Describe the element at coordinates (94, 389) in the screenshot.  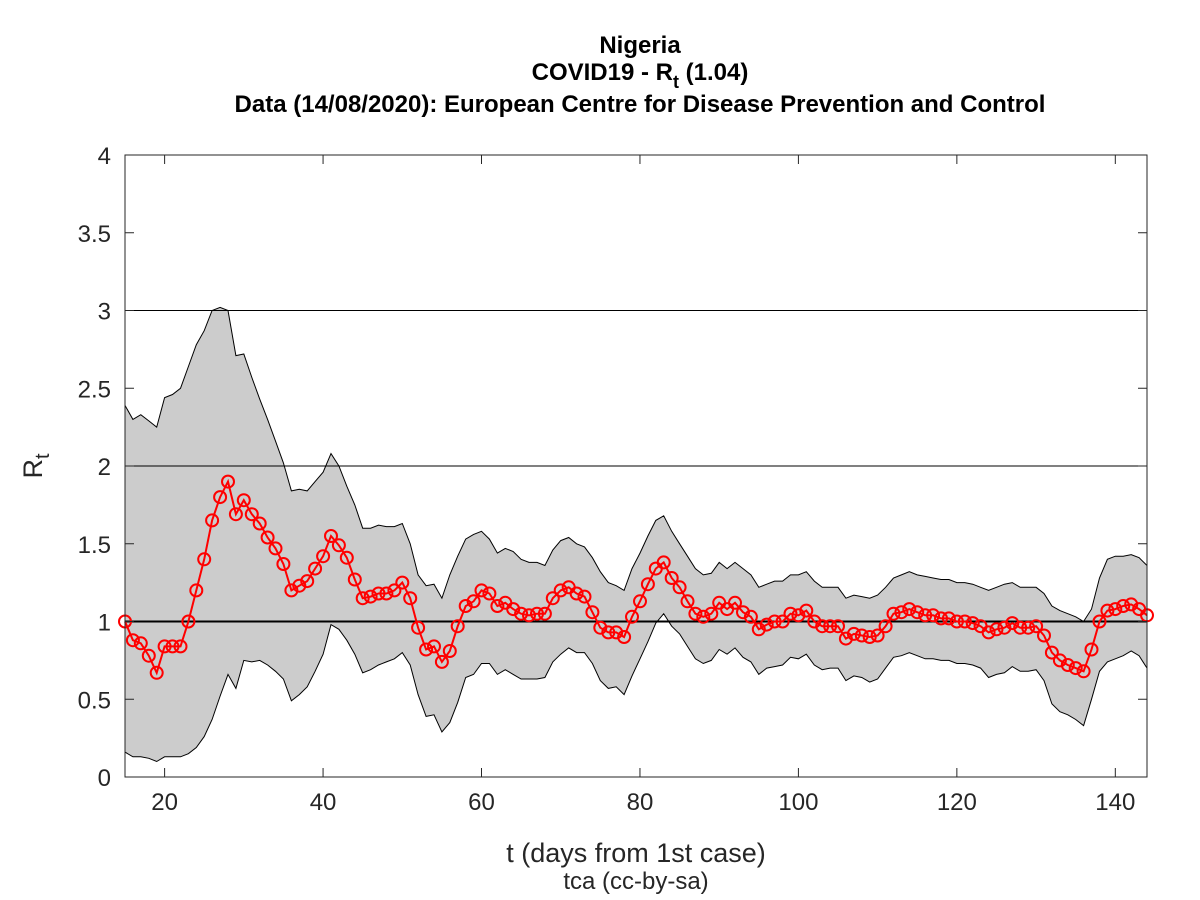
I see `y-tick-label: 2.5` at that location.